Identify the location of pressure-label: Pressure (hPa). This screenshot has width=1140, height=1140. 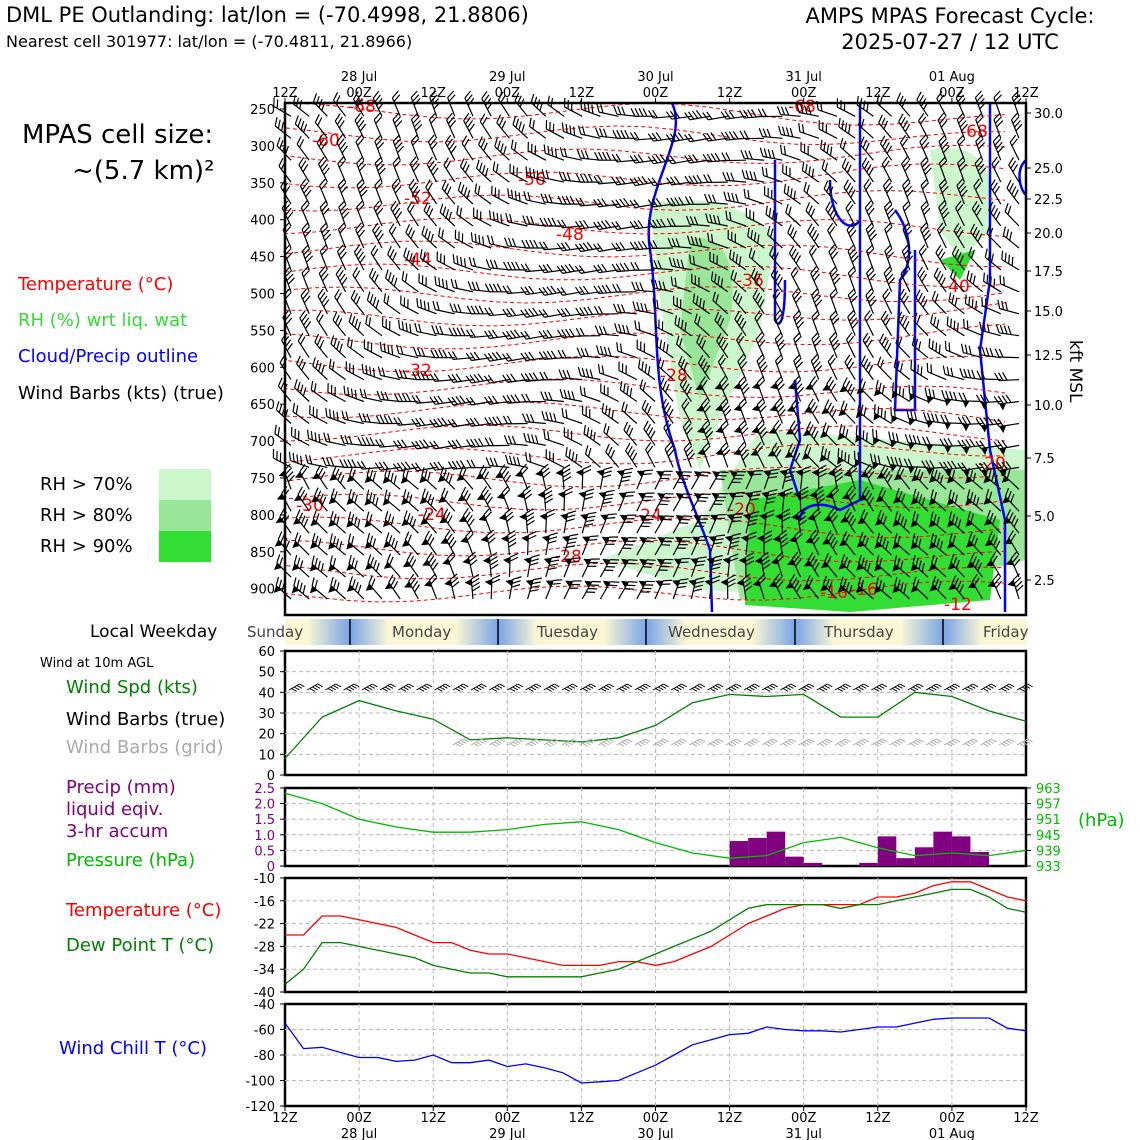
(131, 860).